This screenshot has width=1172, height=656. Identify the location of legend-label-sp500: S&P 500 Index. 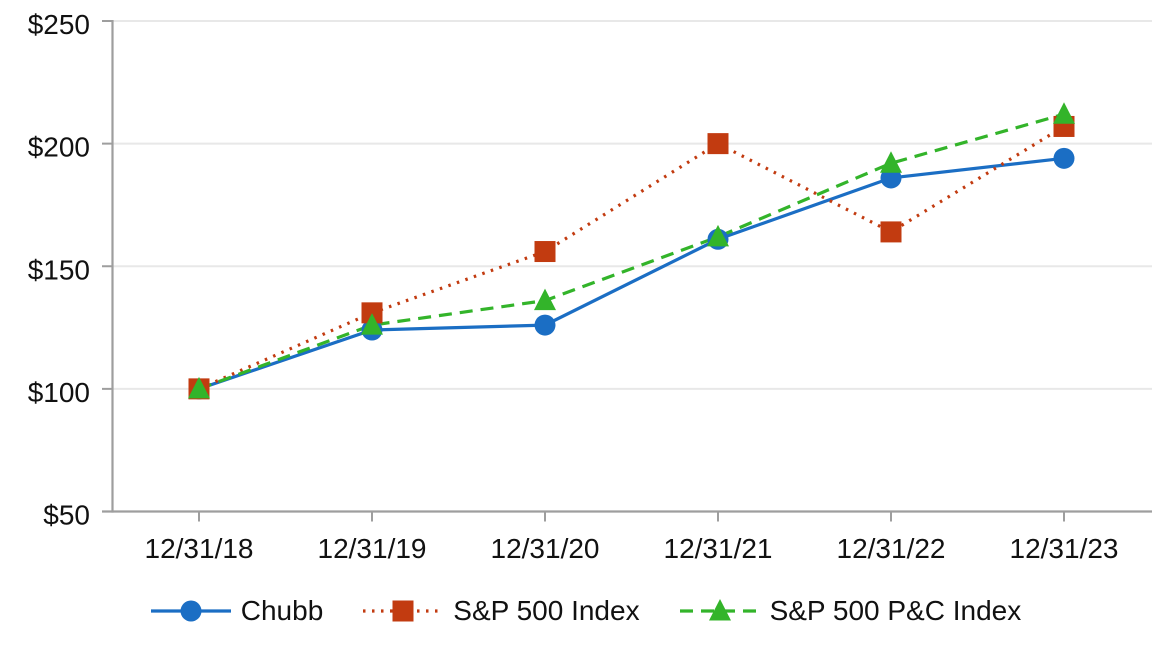
(546, 610).